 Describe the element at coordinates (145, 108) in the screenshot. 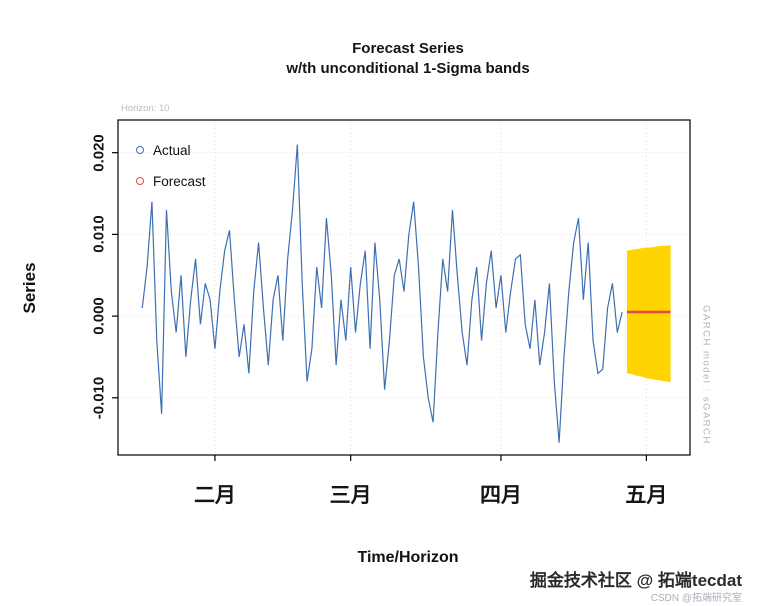

I see `horizon-note: Horizon: 10` at that location.